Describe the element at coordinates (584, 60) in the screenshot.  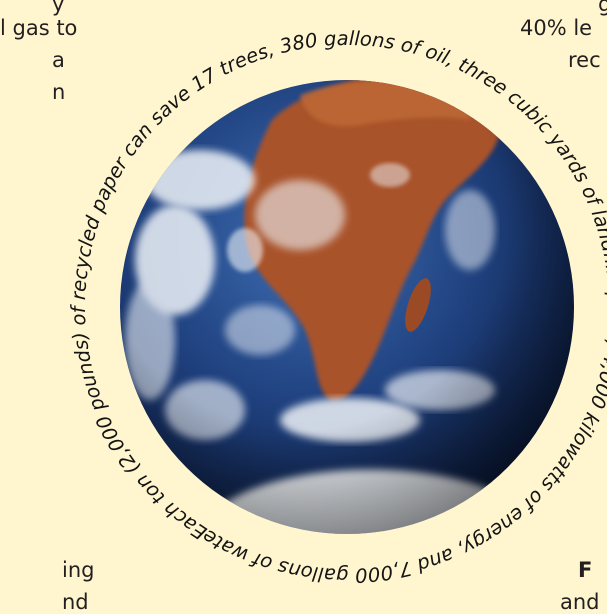
I see `page-text-top-right-3: rec` at that location.